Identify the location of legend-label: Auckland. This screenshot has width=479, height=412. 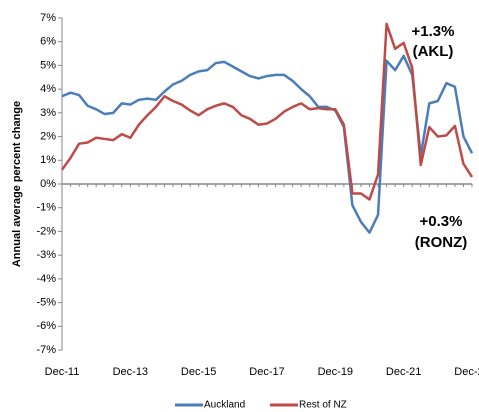
(224, 405).